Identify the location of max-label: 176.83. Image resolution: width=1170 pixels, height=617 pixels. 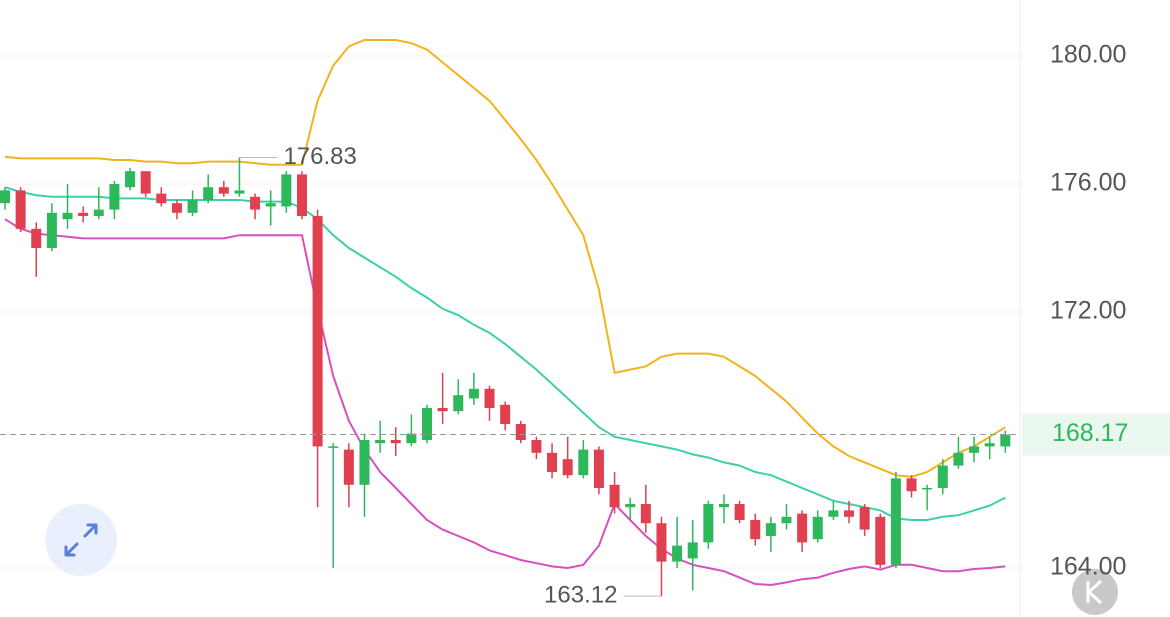
(319, 156).